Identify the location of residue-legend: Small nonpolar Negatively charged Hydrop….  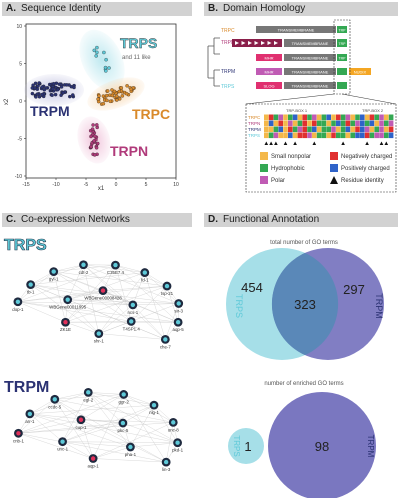
(326, 168).